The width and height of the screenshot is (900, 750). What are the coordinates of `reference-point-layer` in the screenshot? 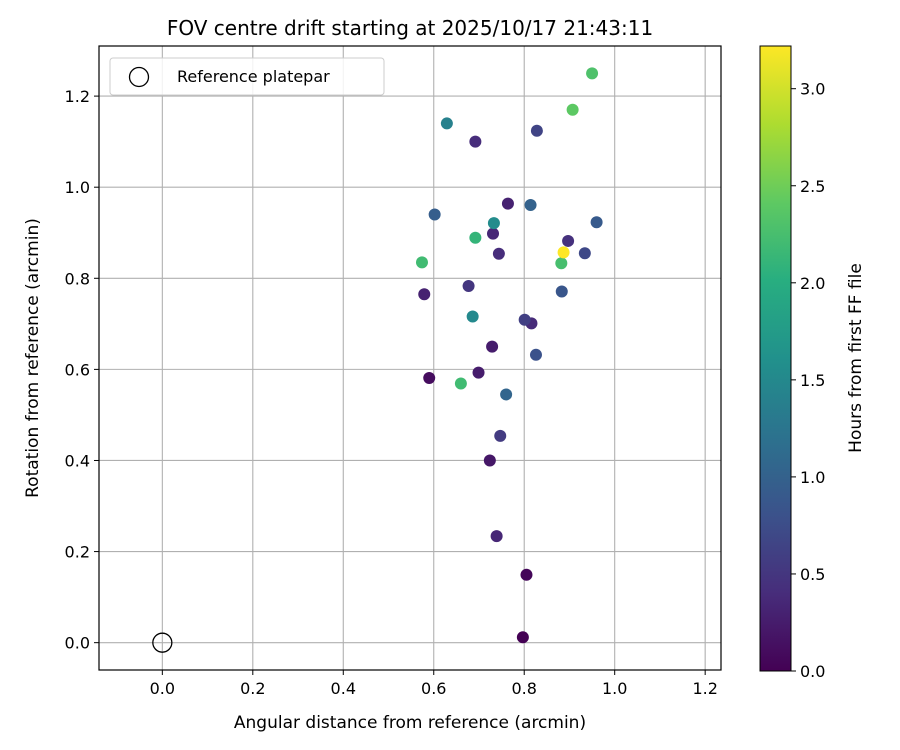 It's located at (162, 642).